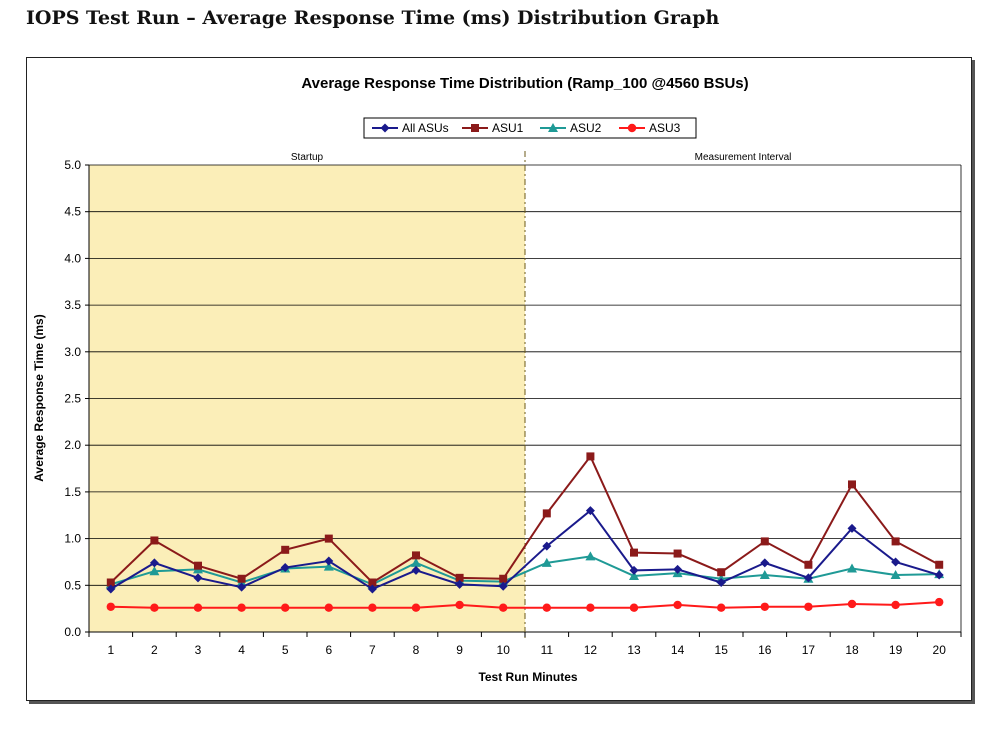 This screenshot has width=1000, height=741. Describe the element at coordinates (416, 650) in the screenshot. I see `x-tick-label: 8` at that location.